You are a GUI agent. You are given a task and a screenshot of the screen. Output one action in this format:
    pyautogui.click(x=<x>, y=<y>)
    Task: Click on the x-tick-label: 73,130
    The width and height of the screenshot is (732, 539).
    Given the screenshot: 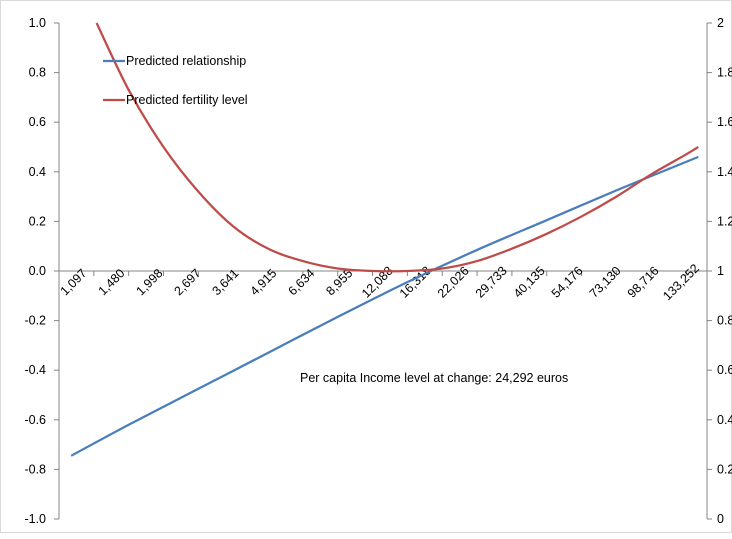 What is the action you would take?
    pyautogui.click(x=605, y=282)
    